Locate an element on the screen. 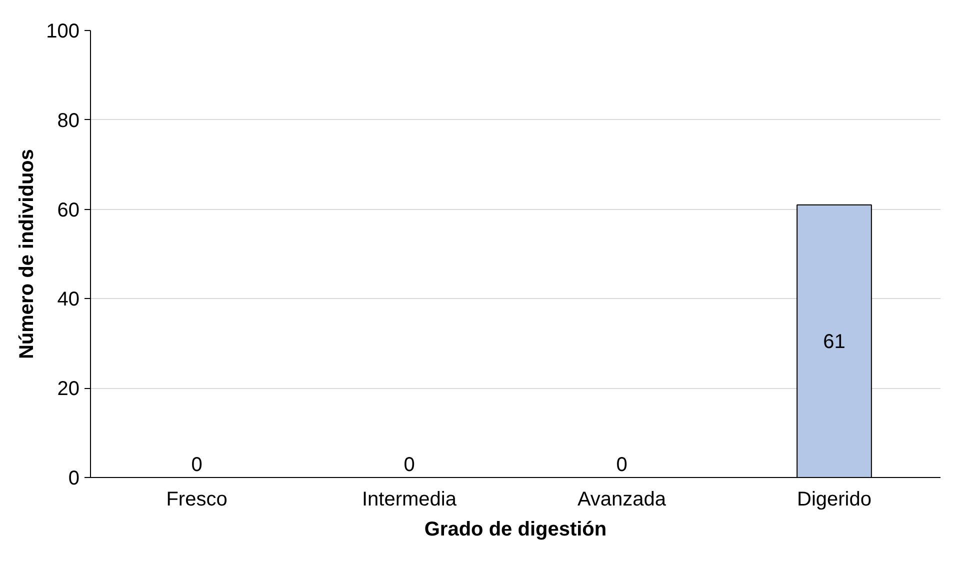 This screenshot has width=961, height=583. x-axis-title: Grado de digestión is located at coordinates (515, 529).